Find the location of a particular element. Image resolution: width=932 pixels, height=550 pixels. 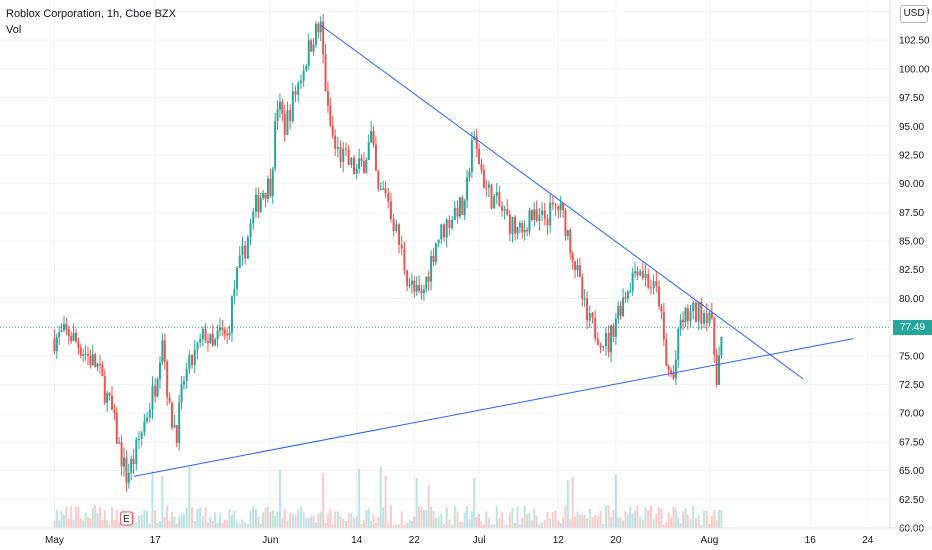

currency-button: USD is located at coordinates (914, 14).